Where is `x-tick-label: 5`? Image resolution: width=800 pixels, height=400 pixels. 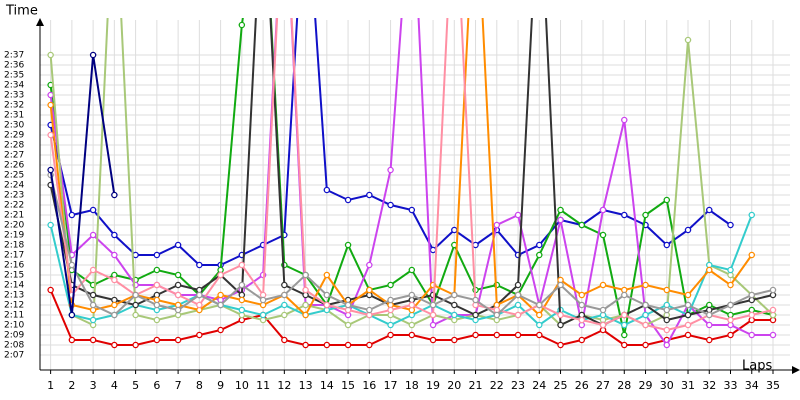 x-tick-label: 5 is located at coordinates (135, 385).